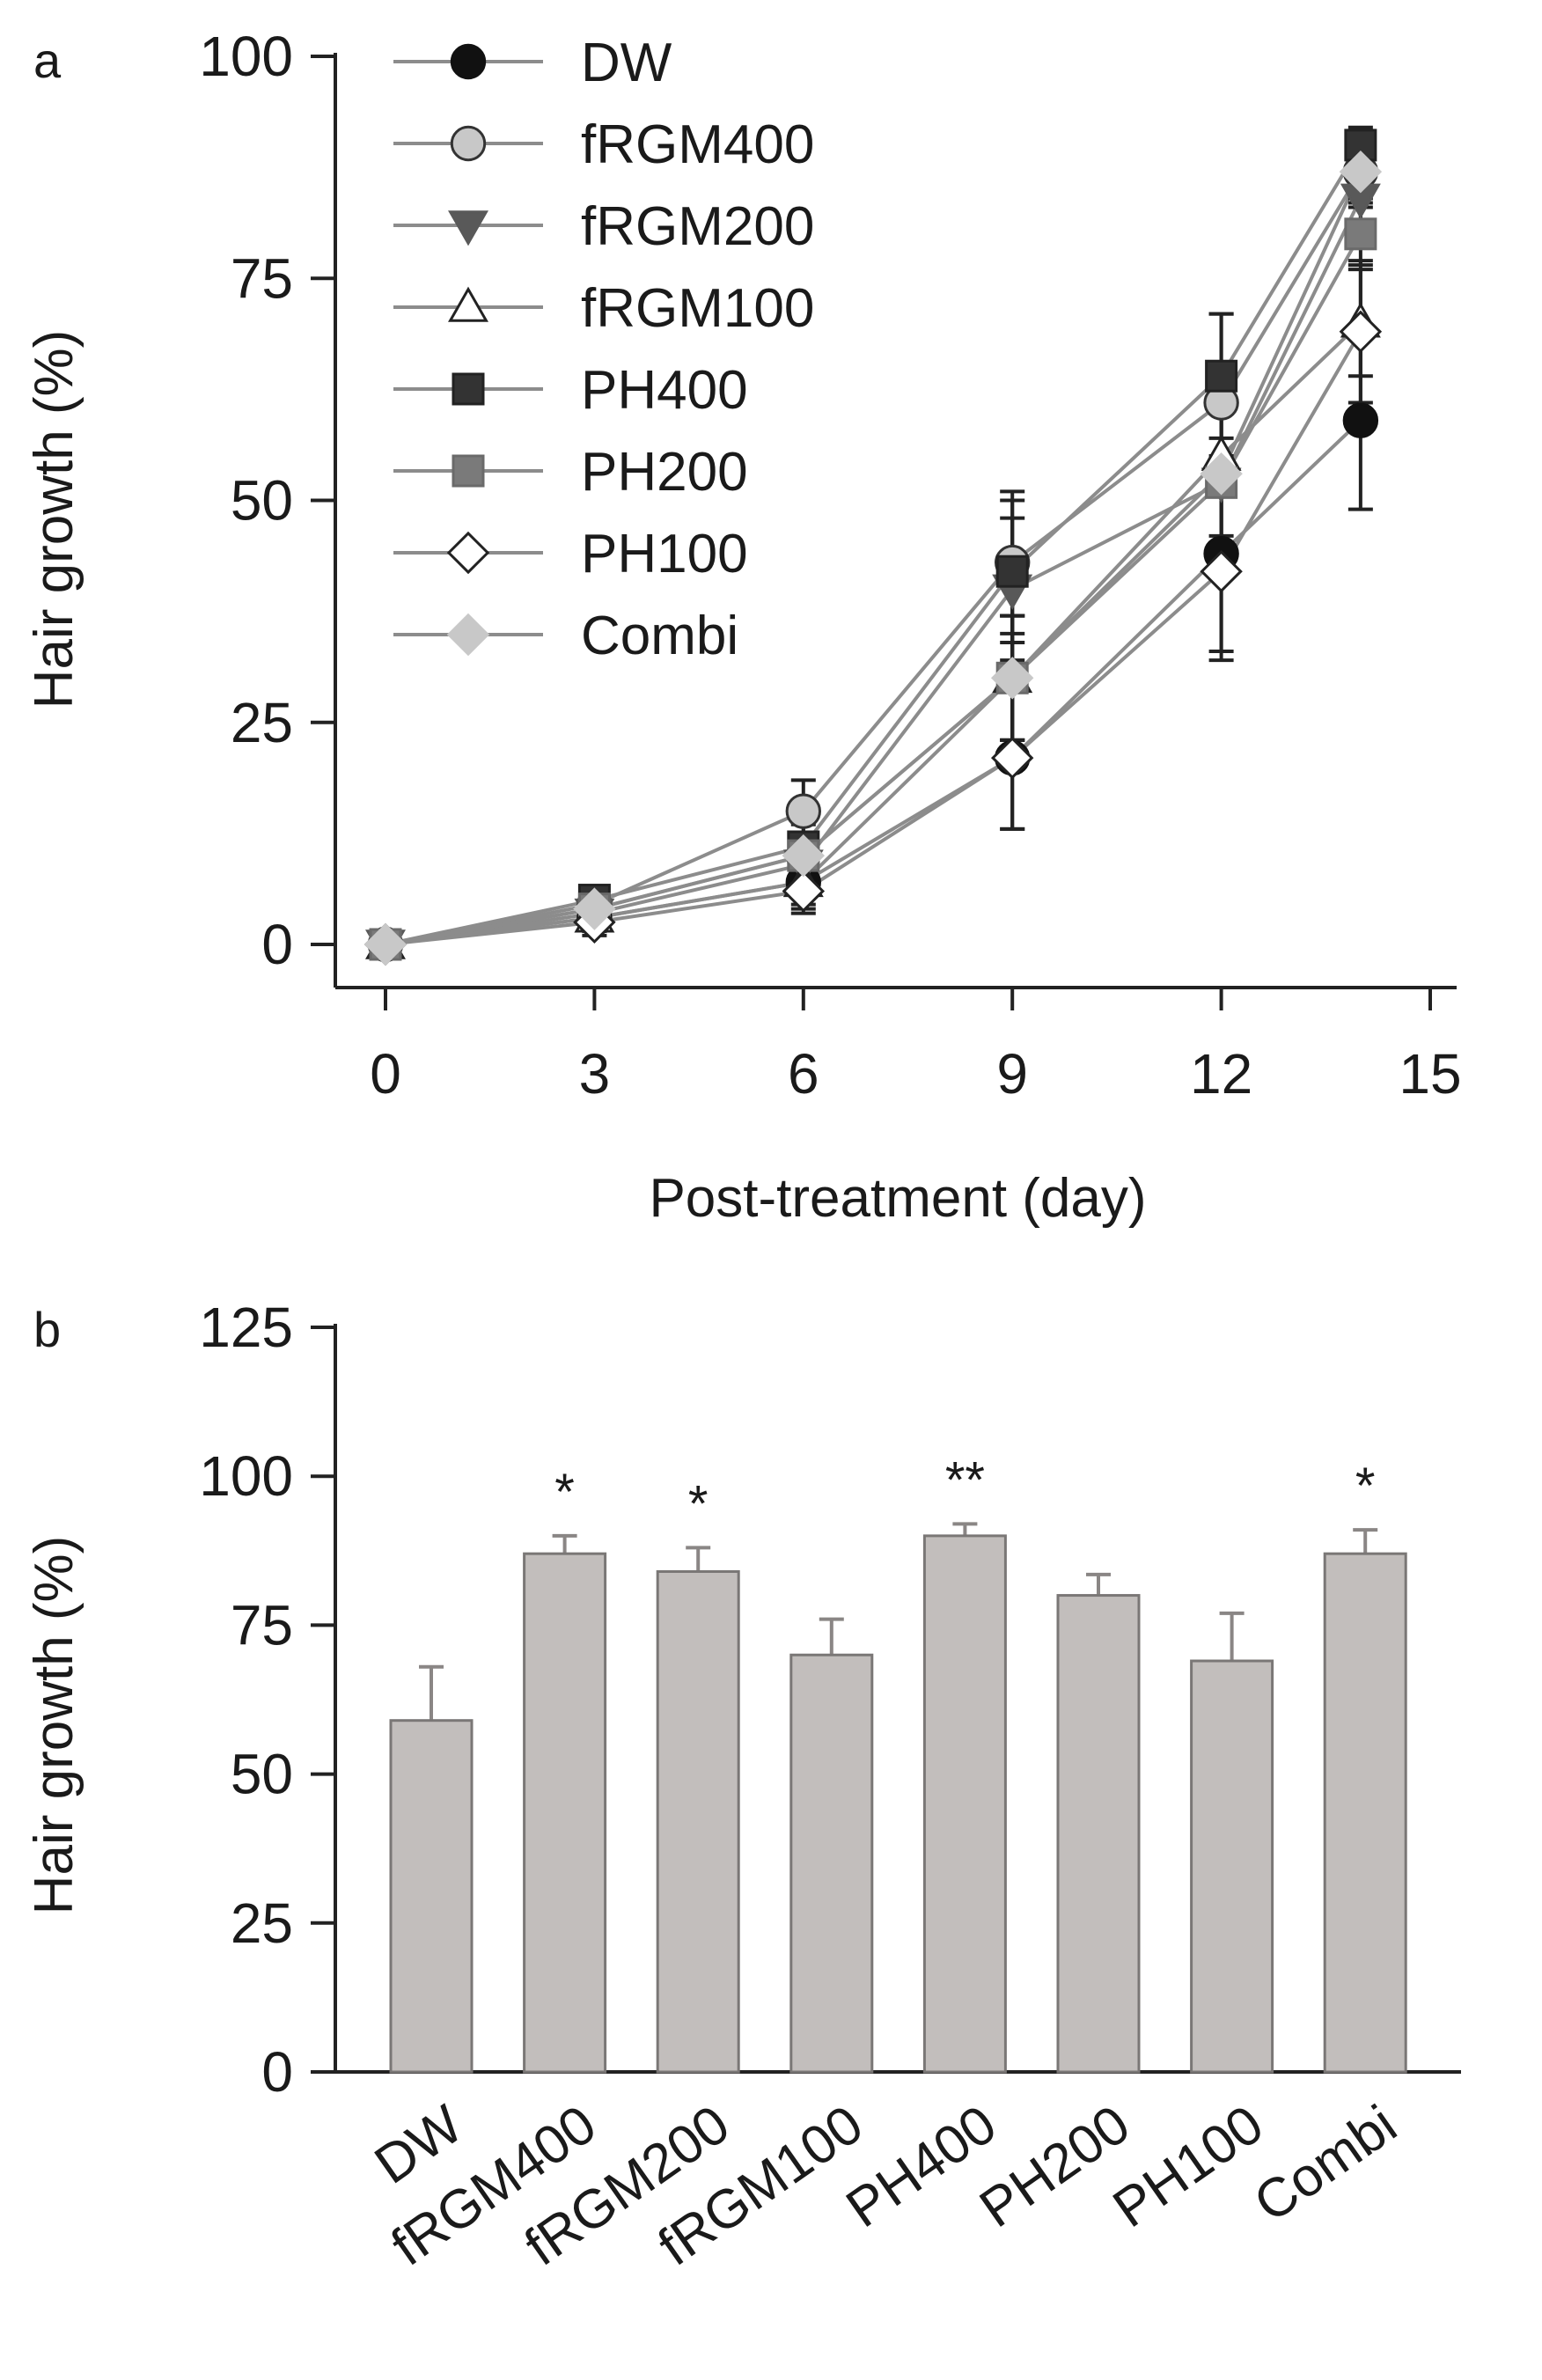 This screenshot has height=2380, width=1542. I want to click on panel-b-label: b, so click(47, 1329).